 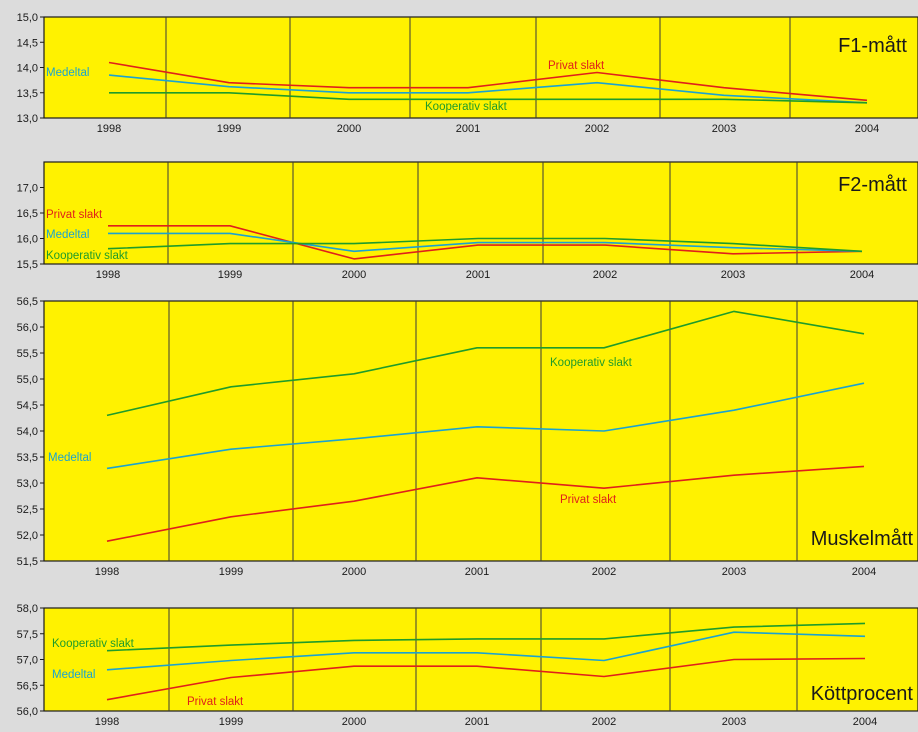 I want to click on y-tick-label: 53,5, so click(x=27, y=458).